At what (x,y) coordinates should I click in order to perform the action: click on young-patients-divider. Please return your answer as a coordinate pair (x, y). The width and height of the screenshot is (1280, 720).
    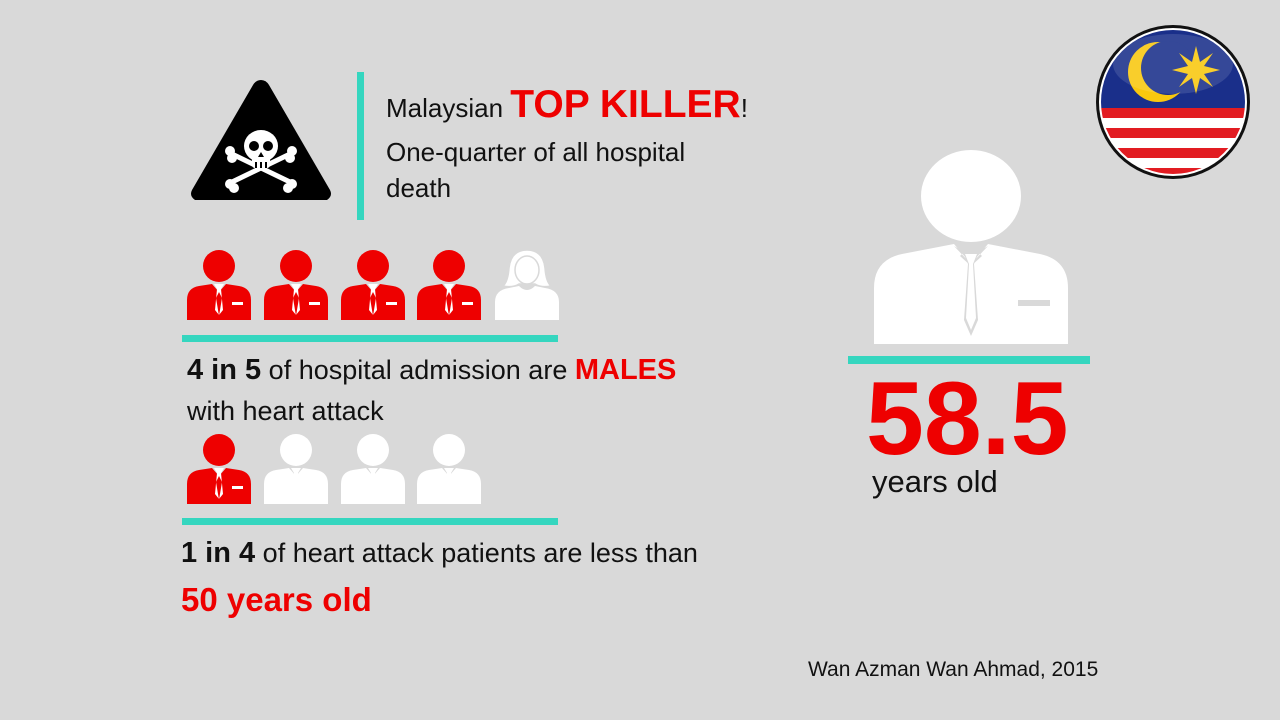
    Looking at the image, I should click on (370, 521).